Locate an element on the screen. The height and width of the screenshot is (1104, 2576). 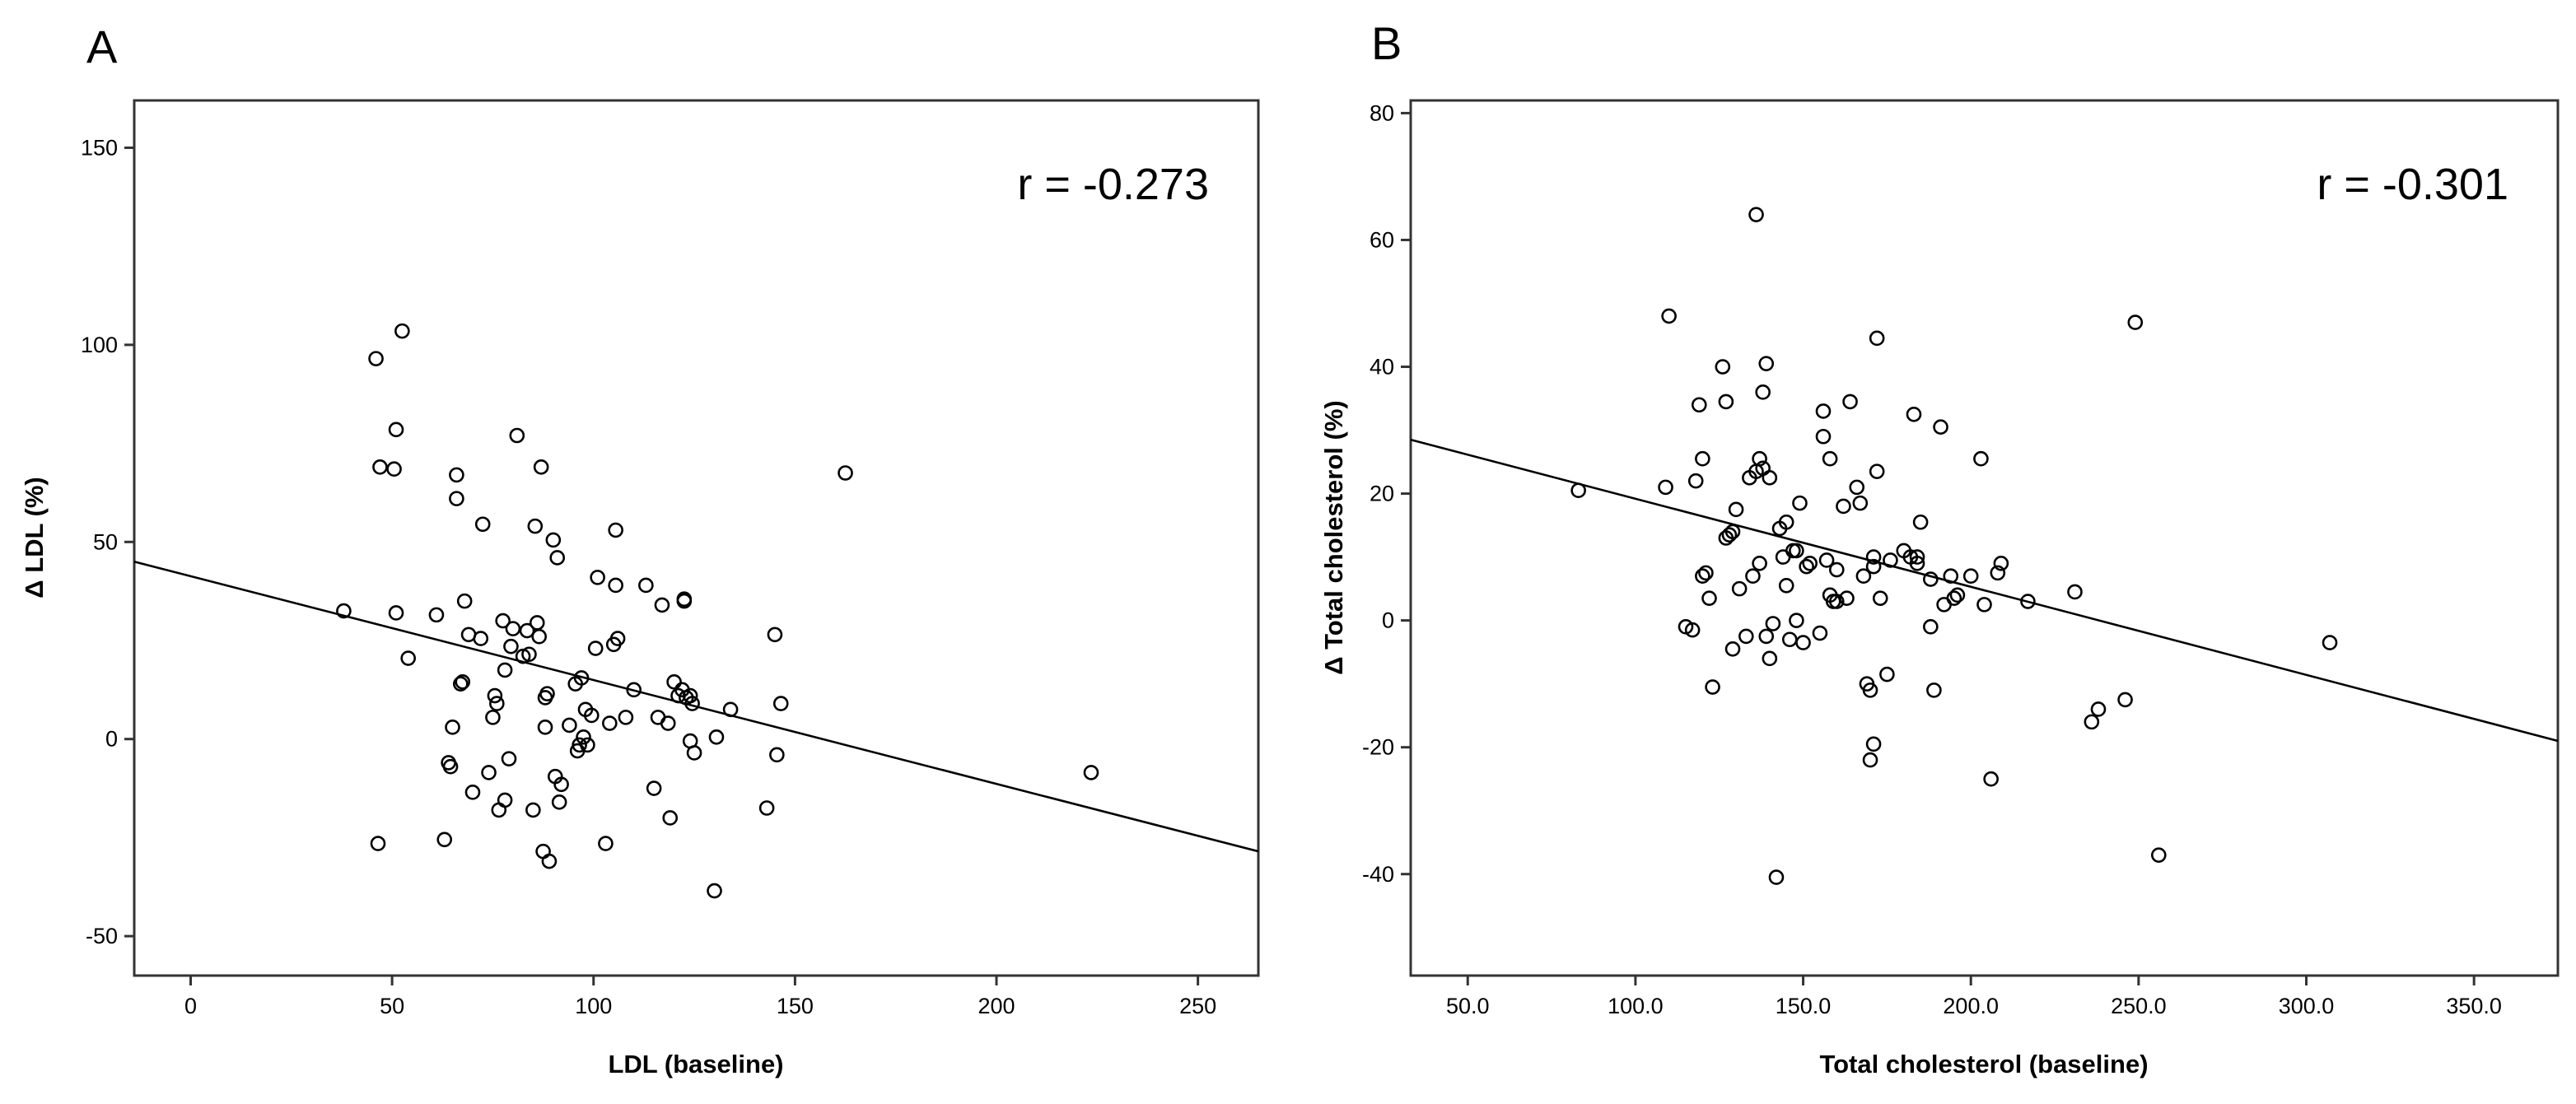
x-tick-label: 100.0 is located at coordinates (1636, 1006).